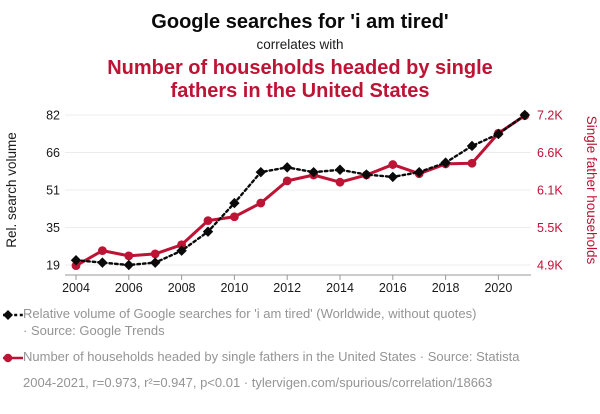 This screenshot has height=414, width=600. I want to click on left-axis-tick-label: 35, so click(53, 228).